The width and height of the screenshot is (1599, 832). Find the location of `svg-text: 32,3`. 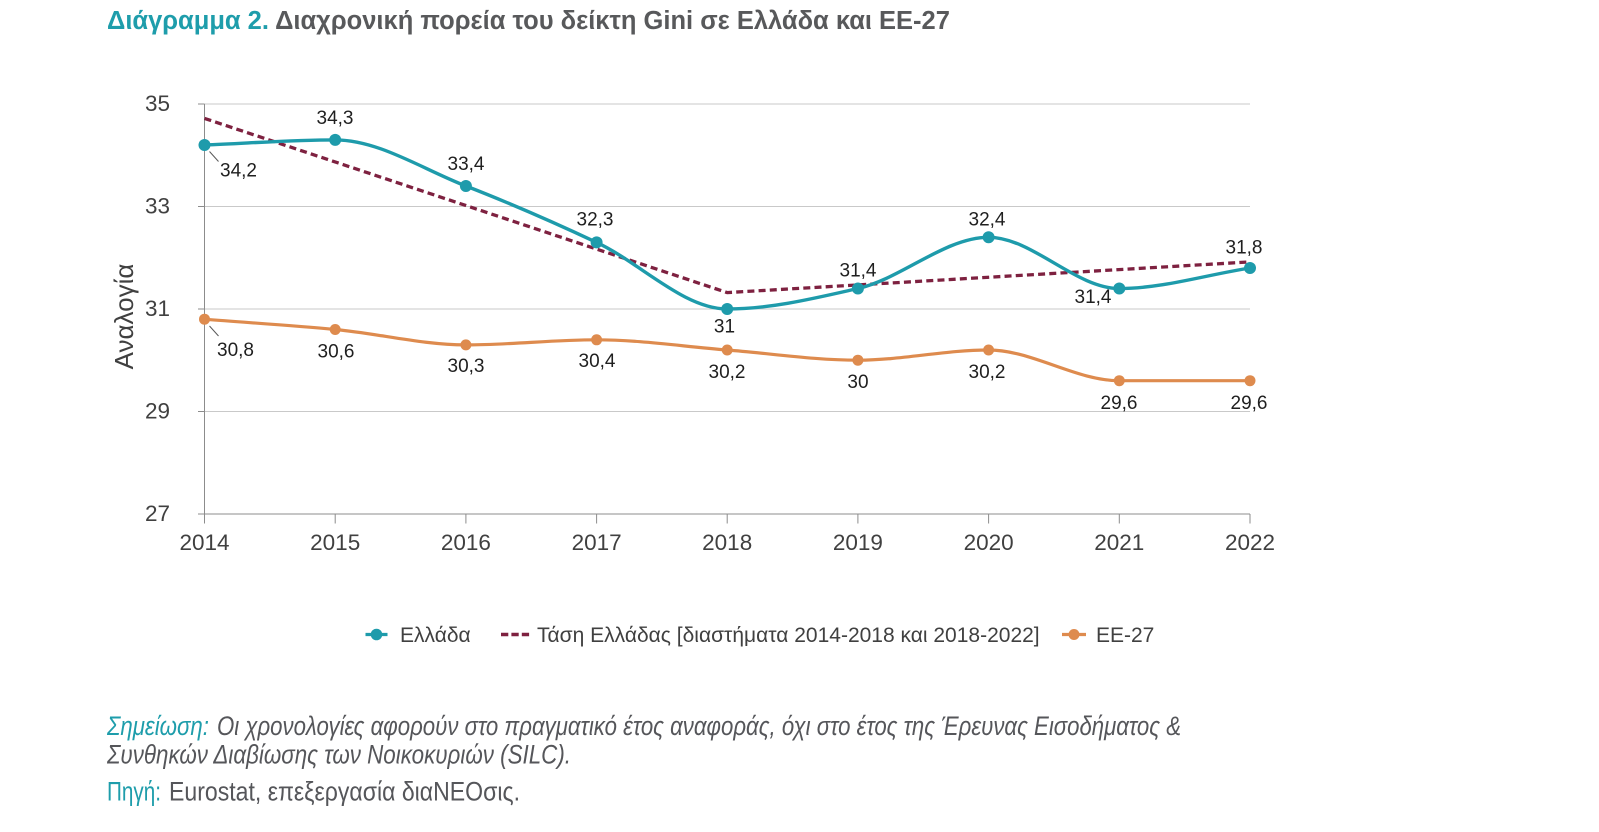

svg-text: 32,3 is located at coordinates (595, 220).